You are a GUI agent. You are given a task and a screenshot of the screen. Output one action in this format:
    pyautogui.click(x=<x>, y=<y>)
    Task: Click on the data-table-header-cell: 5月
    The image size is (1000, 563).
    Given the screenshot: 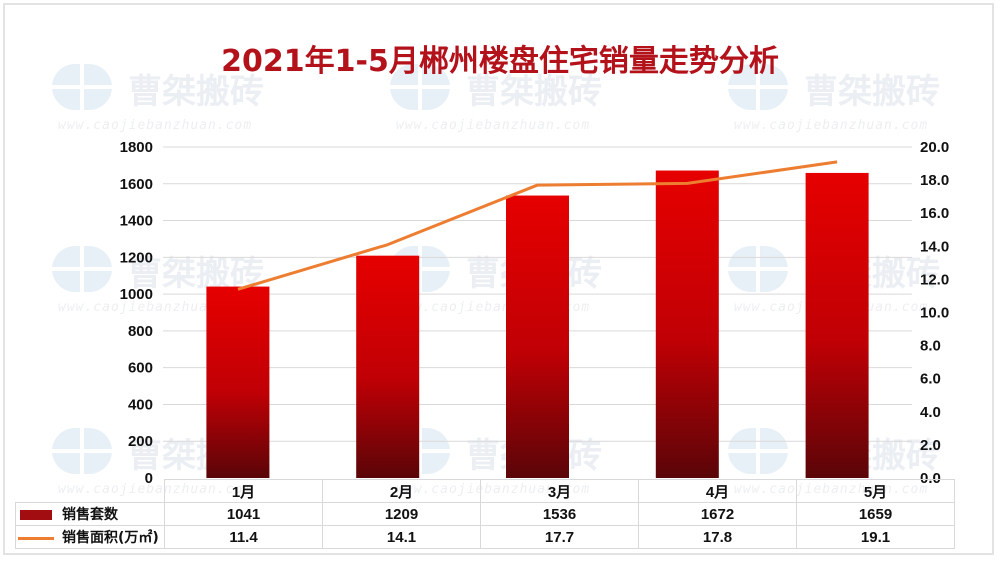 What is the action you would take?
    pyautogui.click(x=875, y=491)
    